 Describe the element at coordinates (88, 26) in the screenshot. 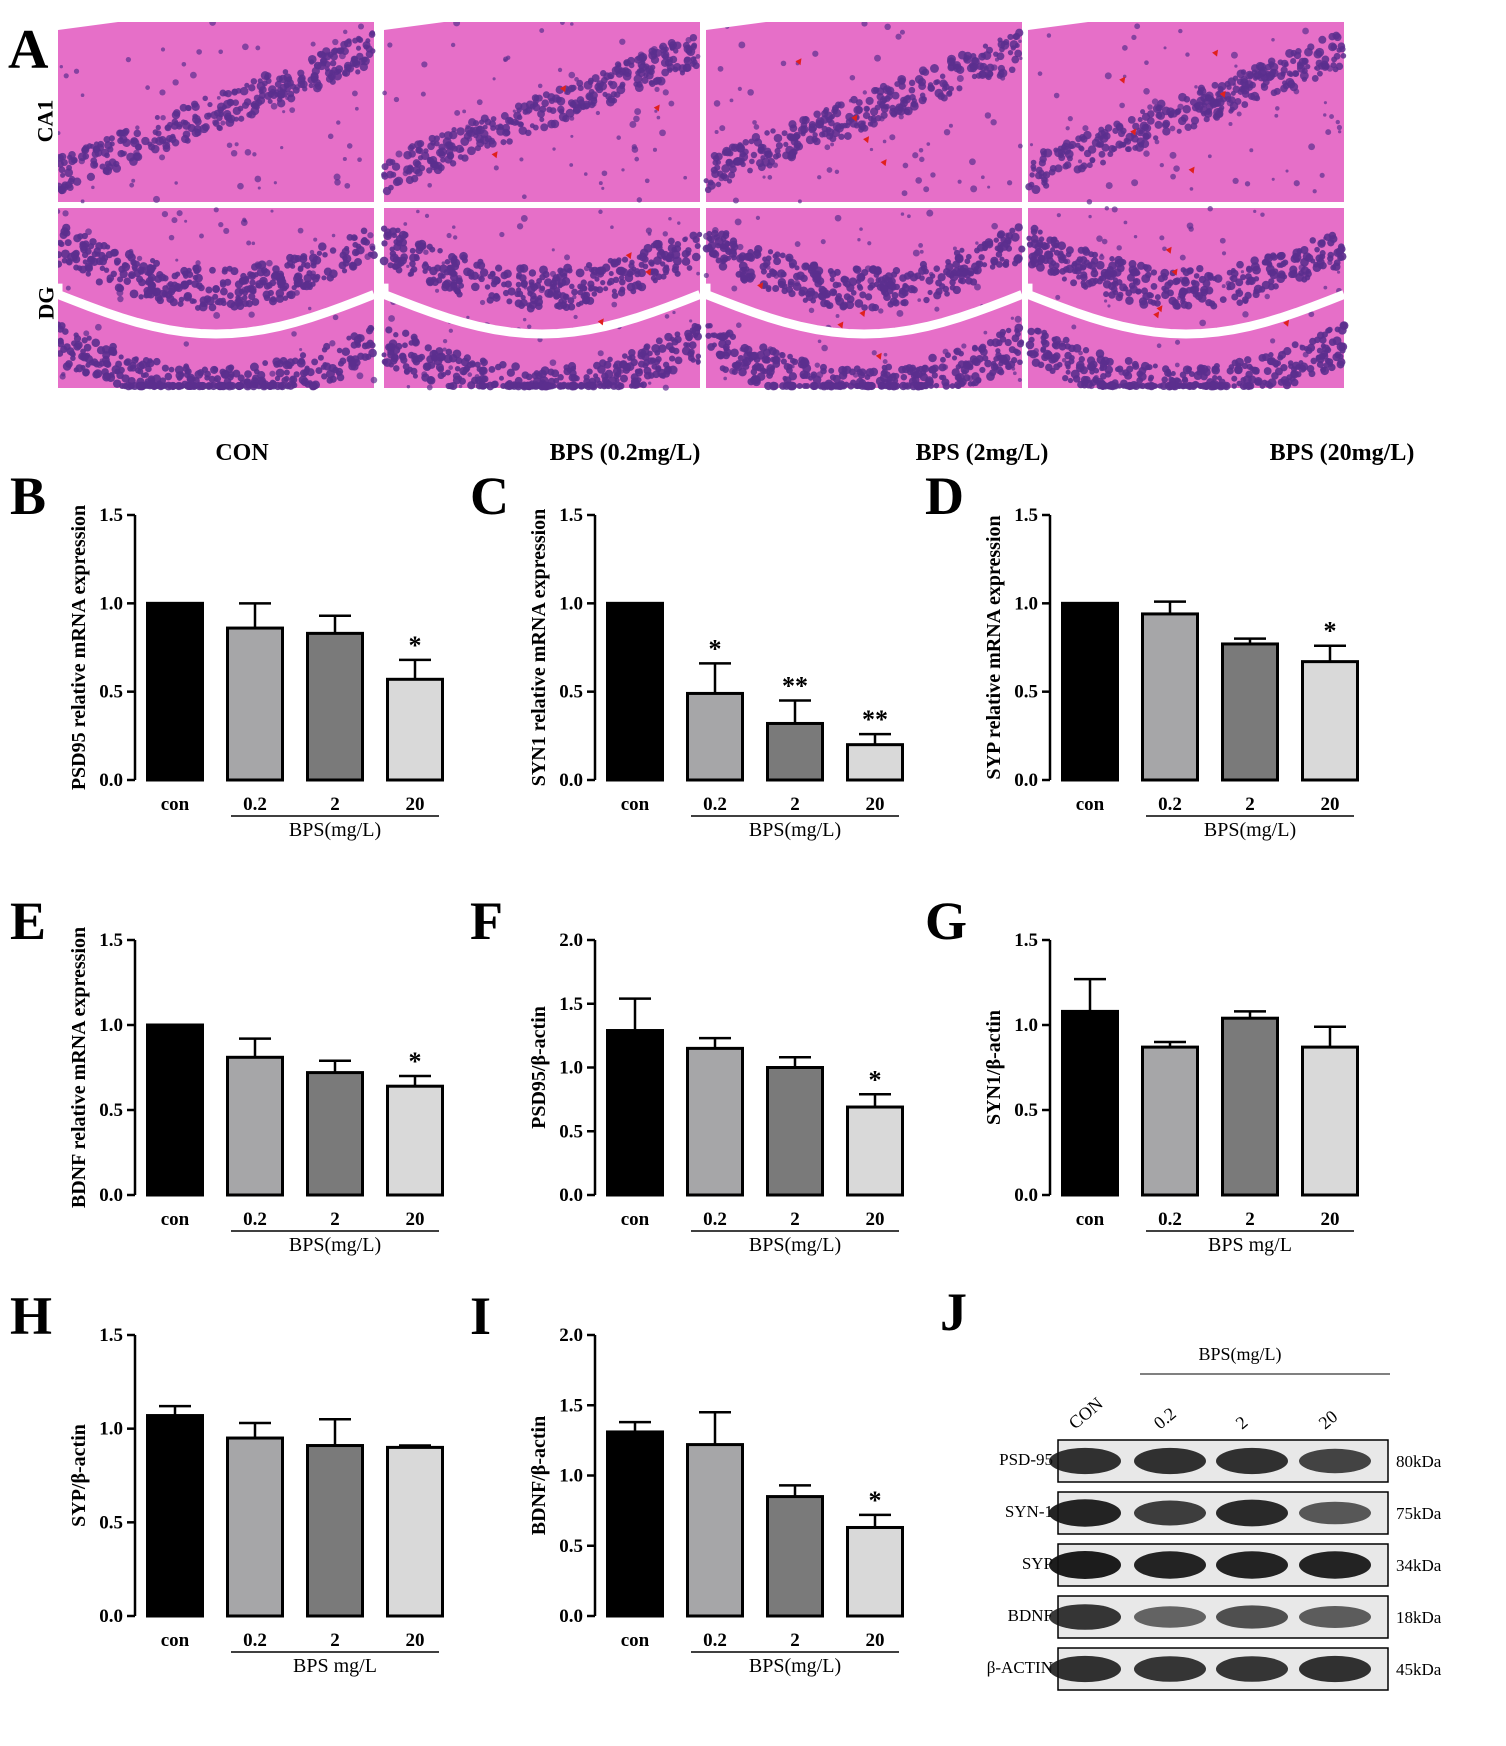

I see `tissue-gap` at that location.